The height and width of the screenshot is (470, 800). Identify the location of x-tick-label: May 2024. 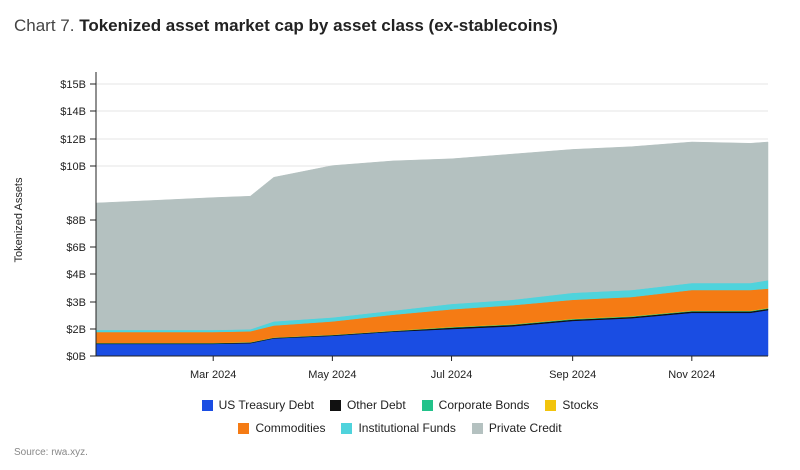
(332, 375).